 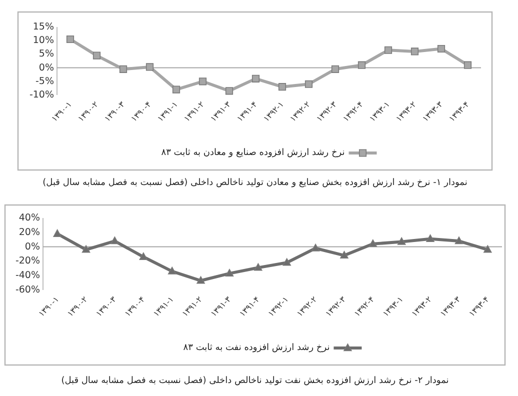 What do you see at coordinates (46, 54) in the screenshot?
I see `y-tick-label: 5%` at bounding box center [46, 54].